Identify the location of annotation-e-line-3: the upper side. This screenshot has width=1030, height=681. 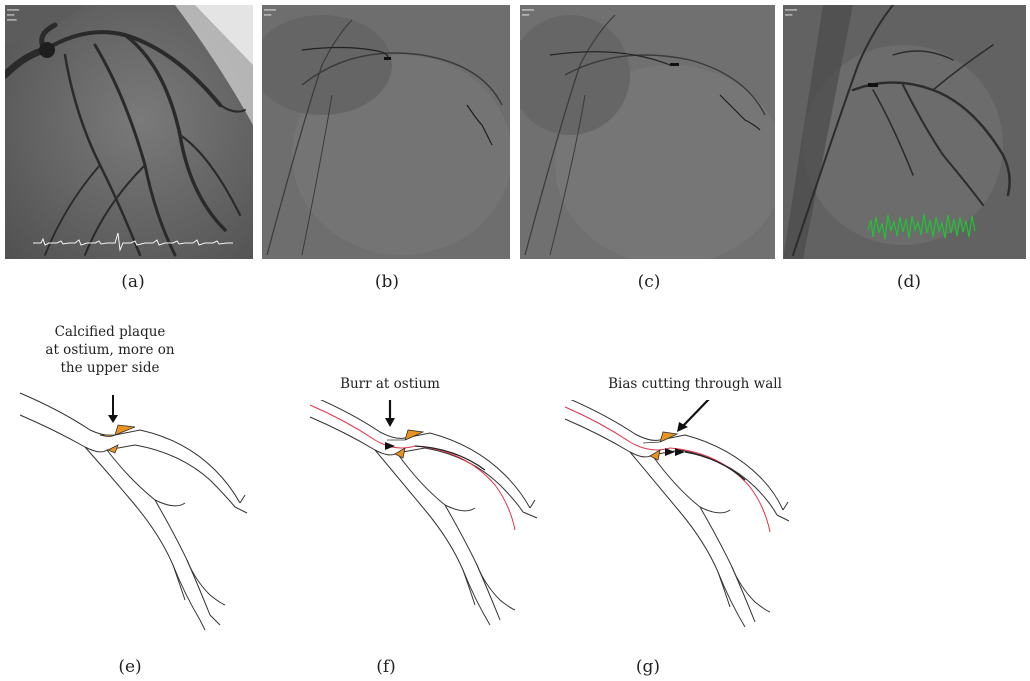
(110, 368).